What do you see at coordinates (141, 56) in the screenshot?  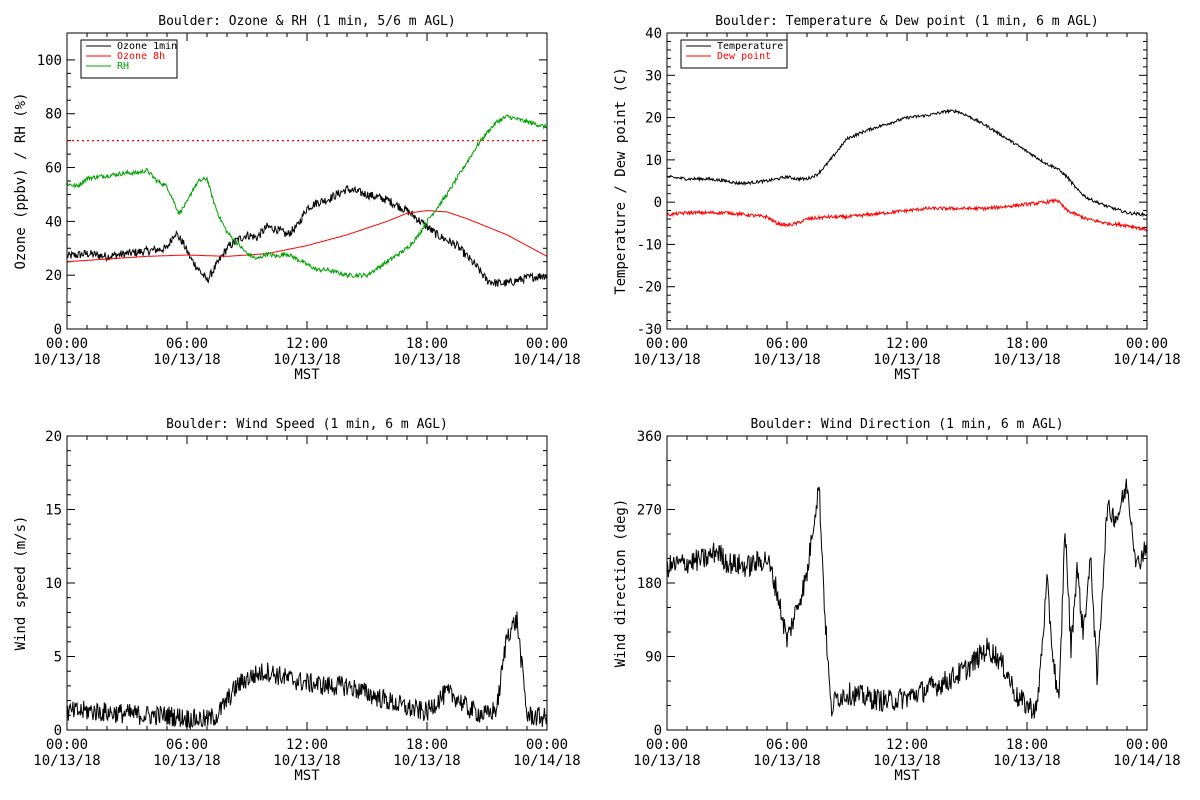 I see `legend-label: Ozone 8h` at bounding box center [141, 56].